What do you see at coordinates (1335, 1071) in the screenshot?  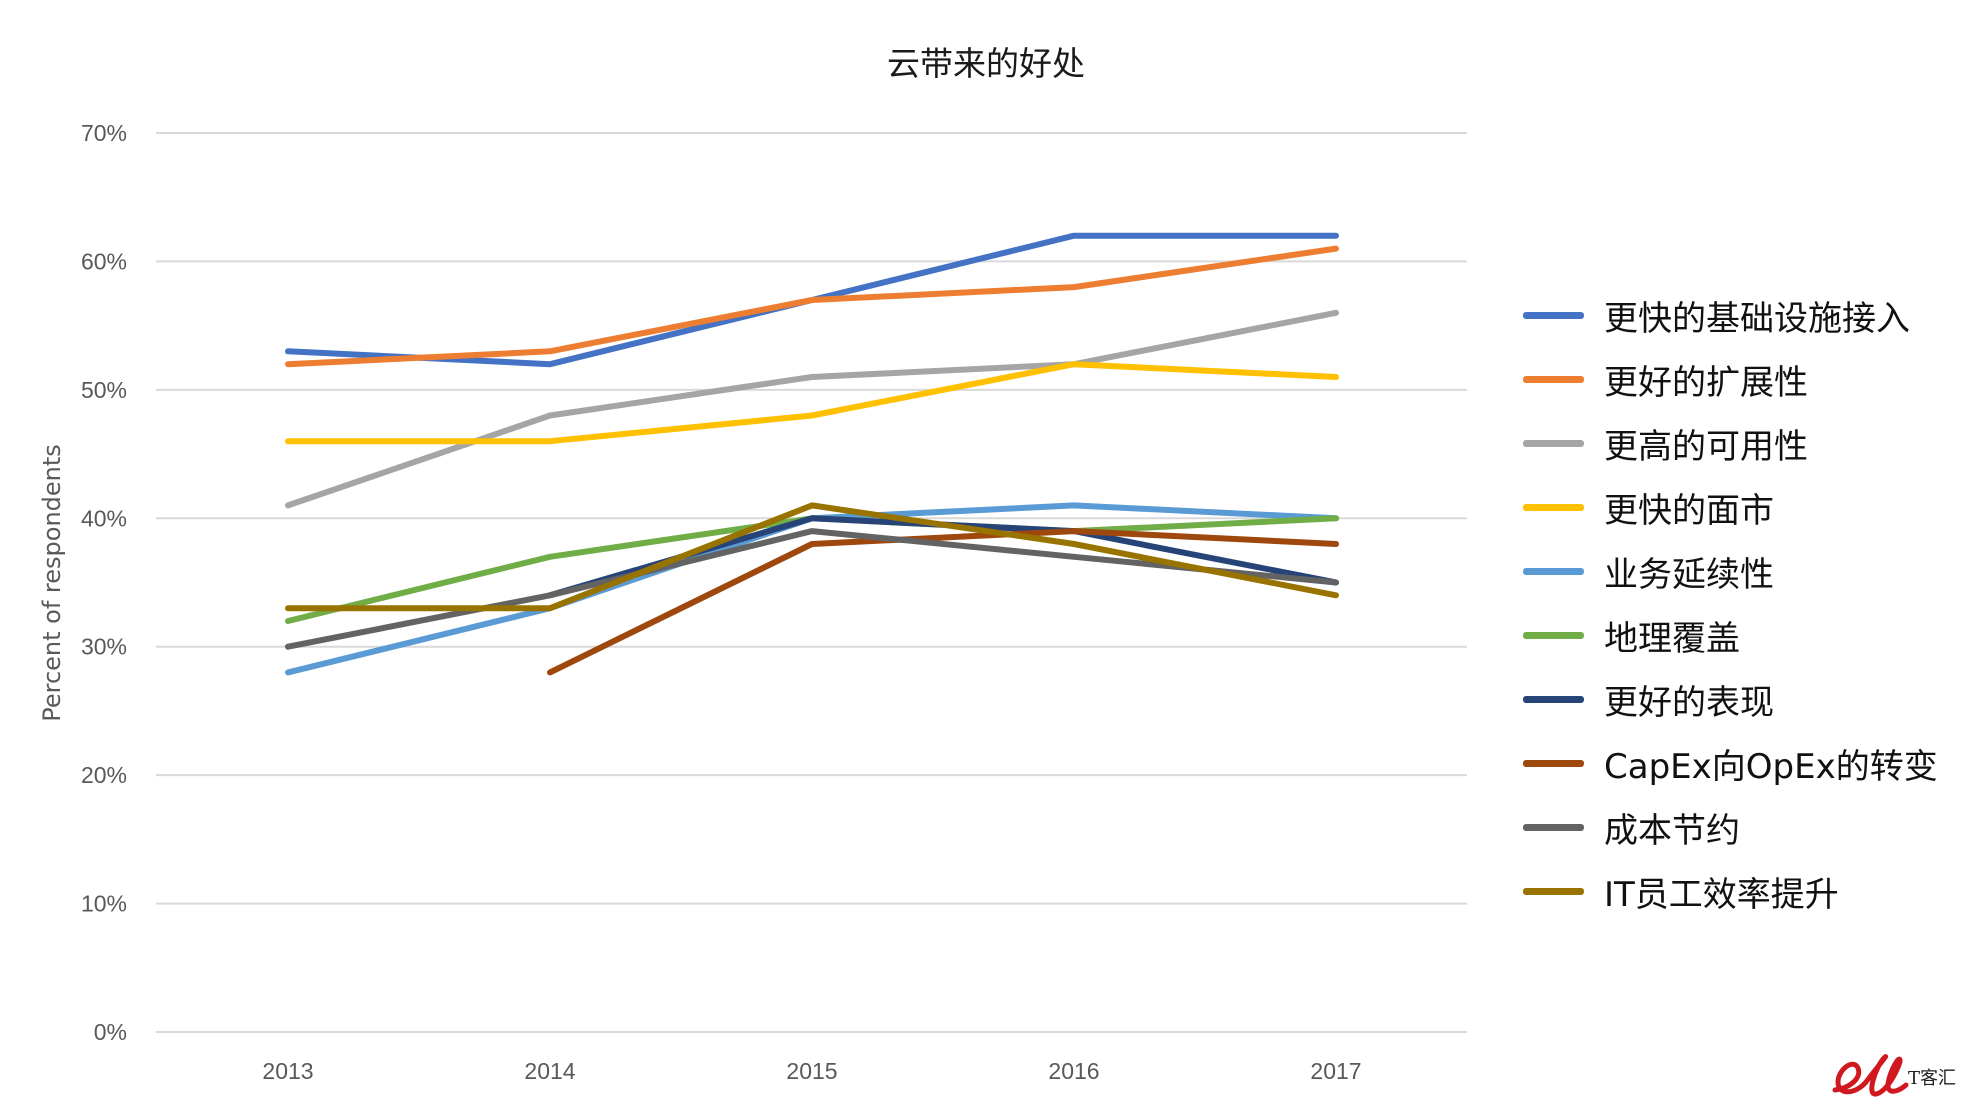 I see `x-tick-label: 2017` at bounding box center [1335, 1071].